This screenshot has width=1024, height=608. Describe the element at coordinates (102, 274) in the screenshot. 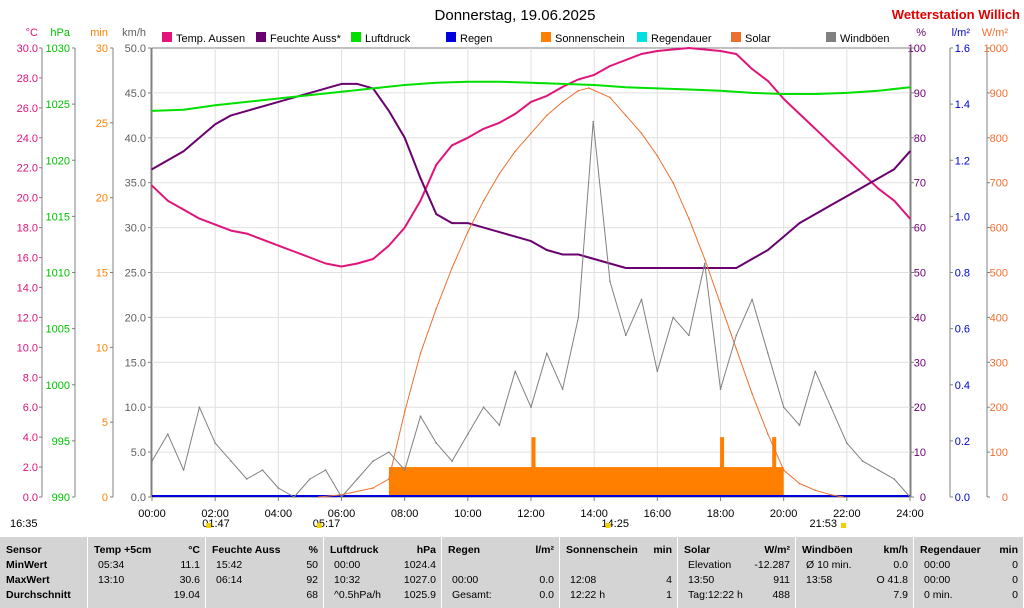

I see `tick-label-sunshine_min: 15` at that location.